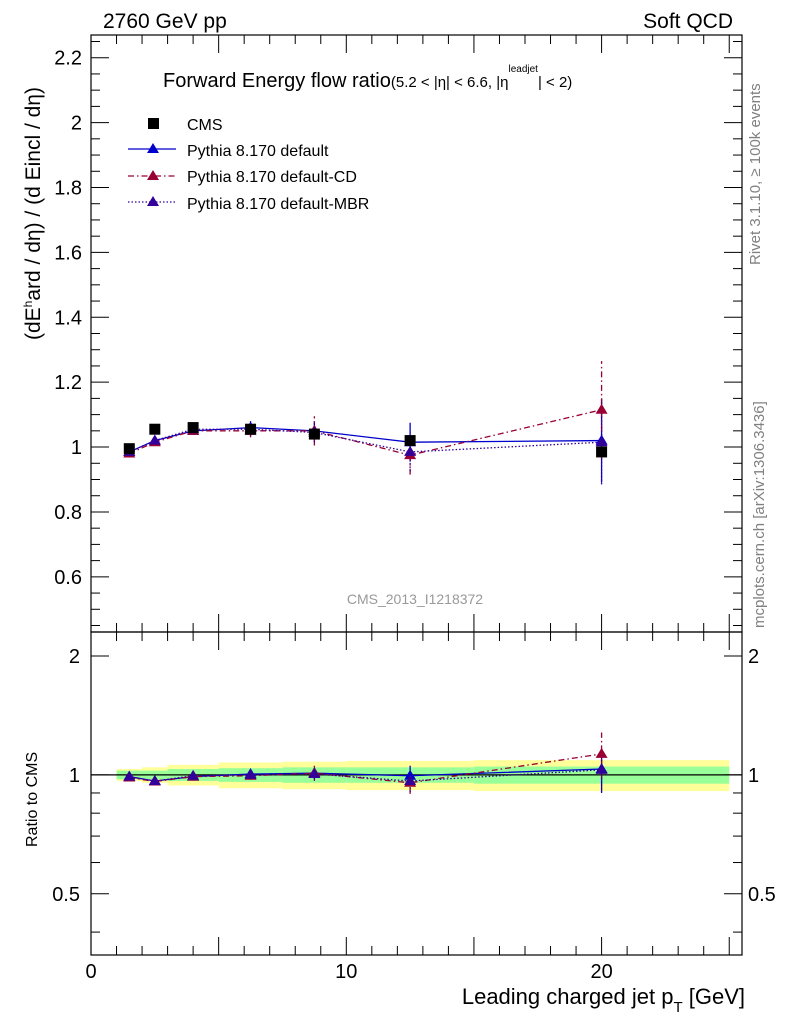  What do you see at coordinates (90, 972) in the screenshot?
I see `x-tick-label: 0` at bounding box center [90, 972].